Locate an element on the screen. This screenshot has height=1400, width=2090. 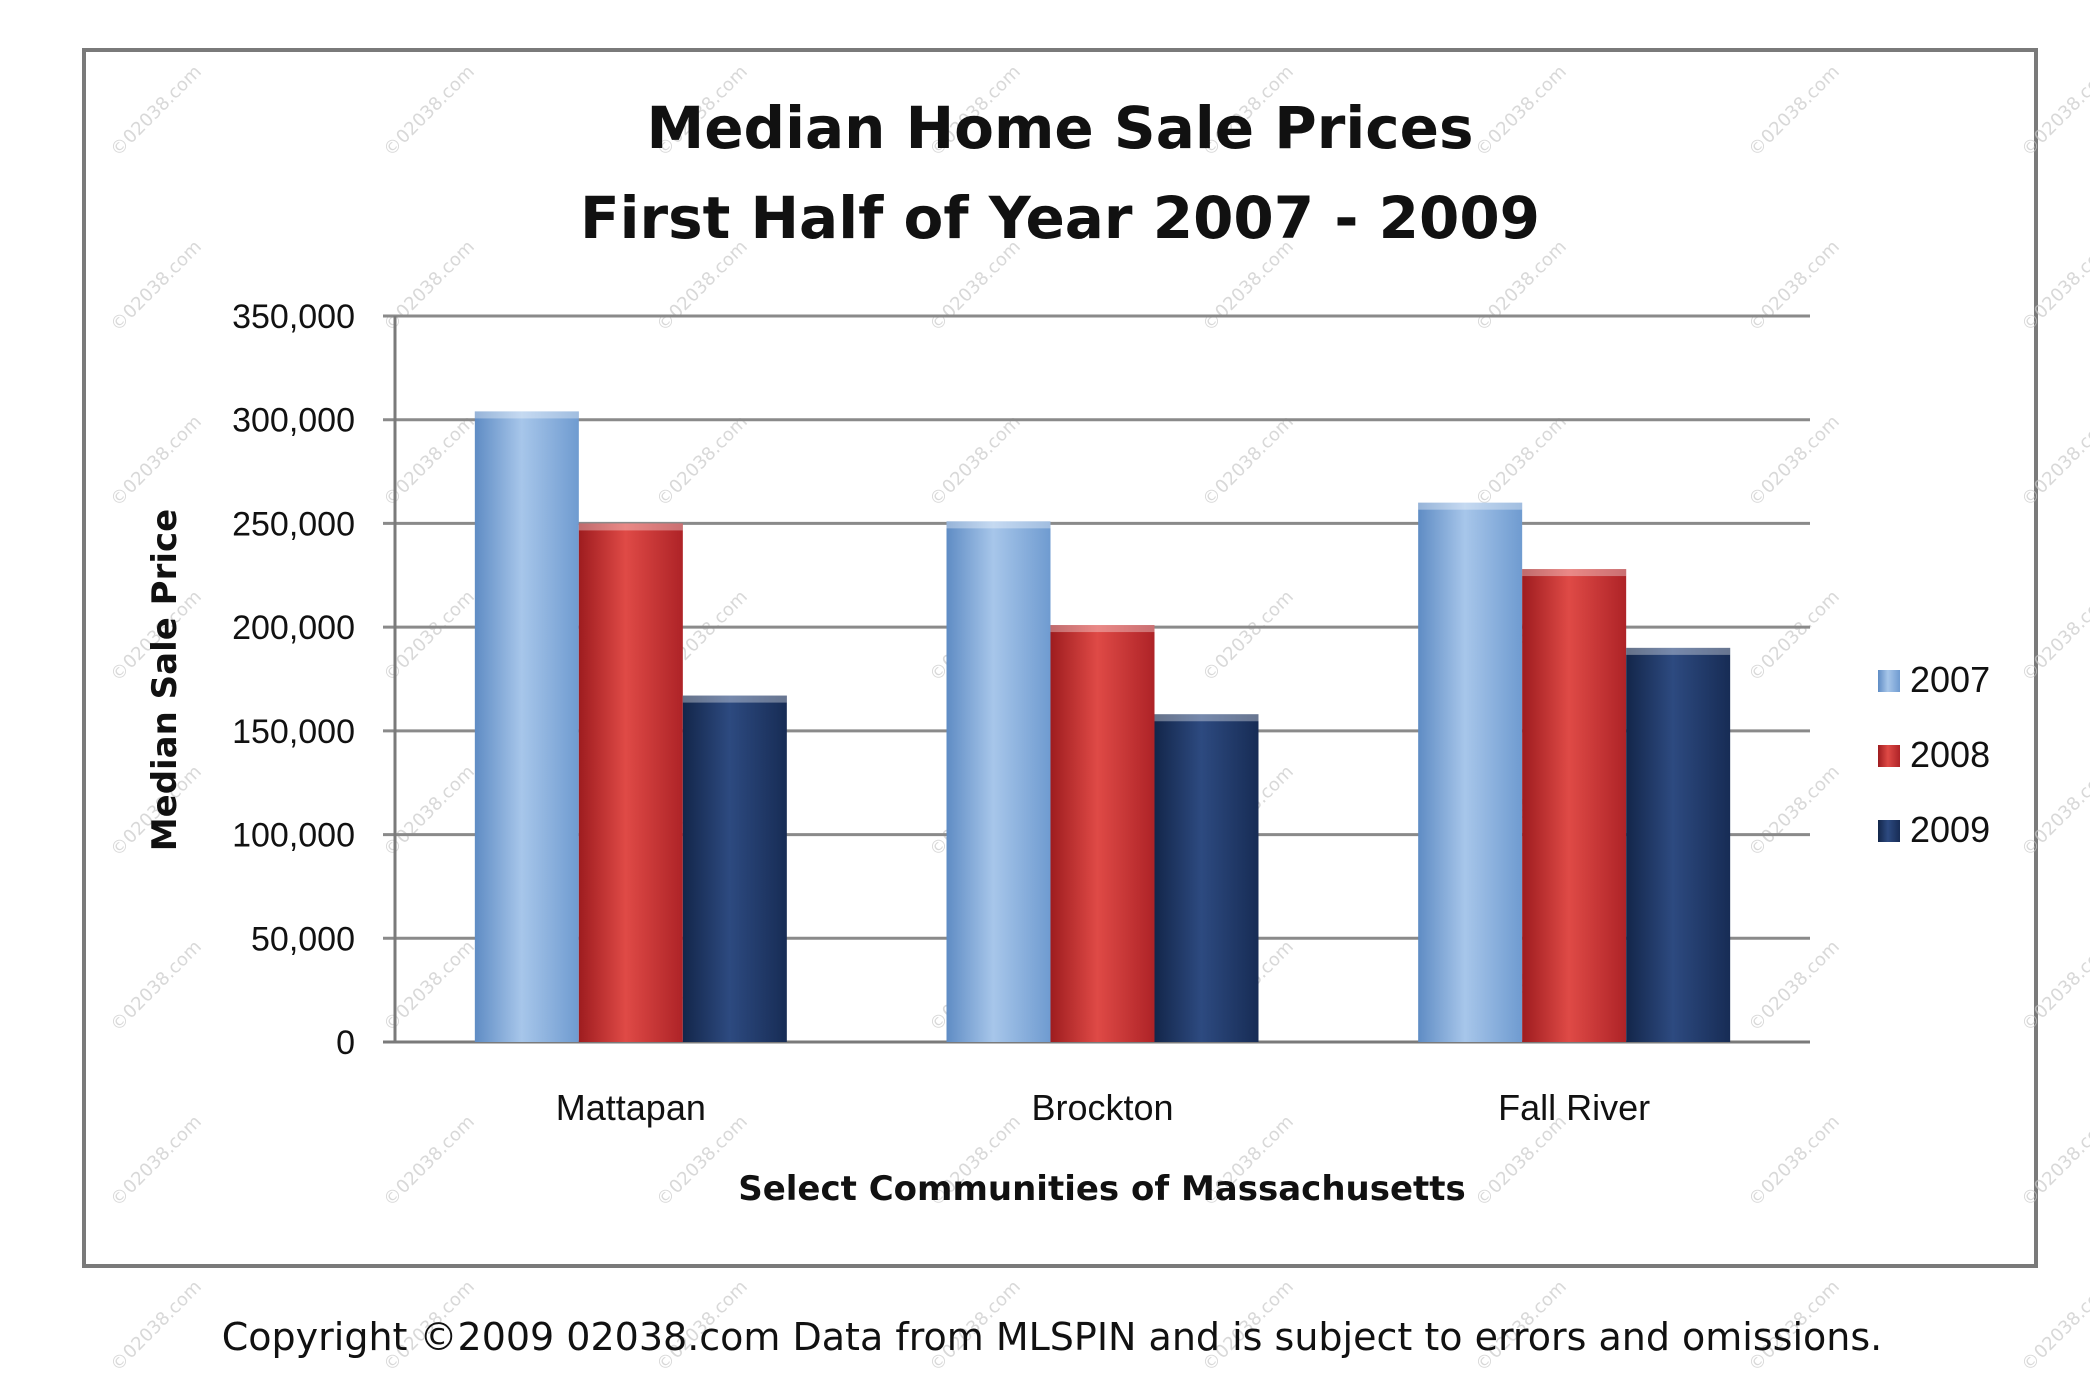
bar-2008-fall-river is located at coordinates (1574, 805).